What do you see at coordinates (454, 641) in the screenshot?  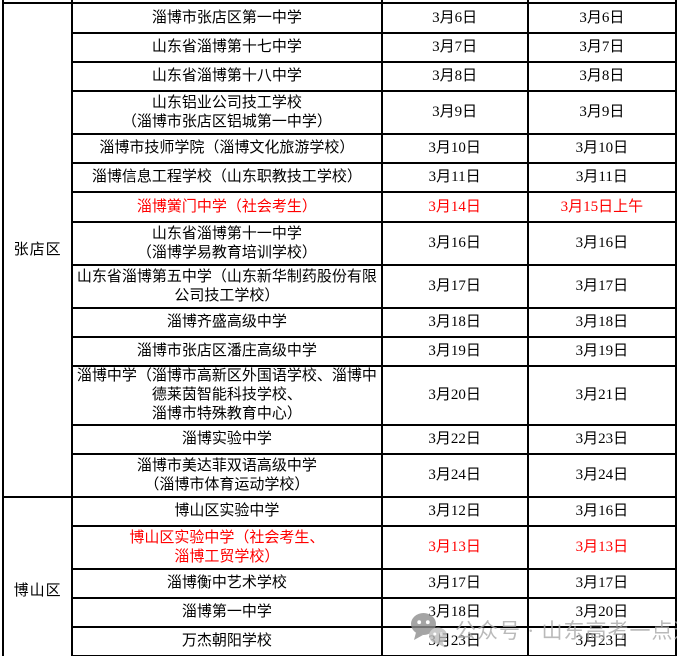 I see `date1-cell: 3月23日` at bounding box center [454, 641].